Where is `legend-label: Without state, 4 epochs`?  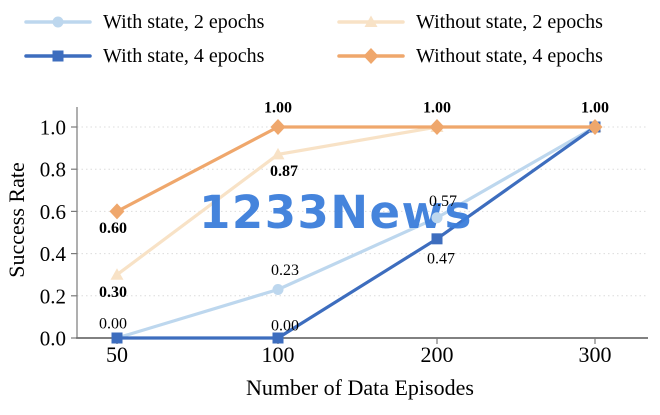 legend-label: Without state, 4 epochs is located at coordinates (509, 56).